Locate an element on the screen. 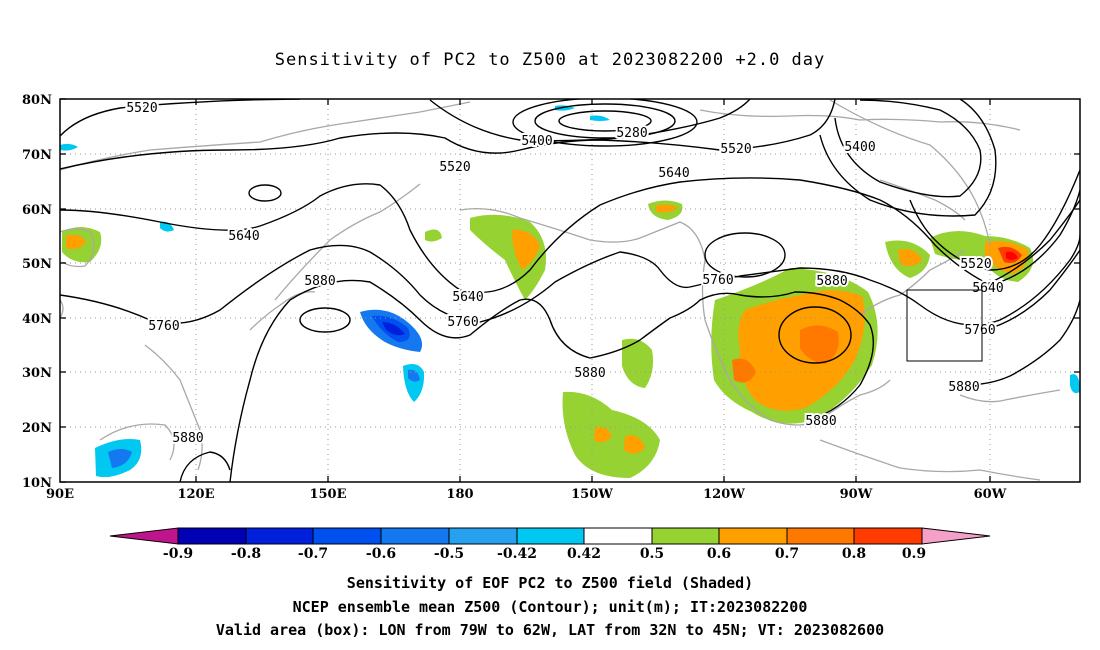  lon-label: 180 is located at coordinates (459, 494).